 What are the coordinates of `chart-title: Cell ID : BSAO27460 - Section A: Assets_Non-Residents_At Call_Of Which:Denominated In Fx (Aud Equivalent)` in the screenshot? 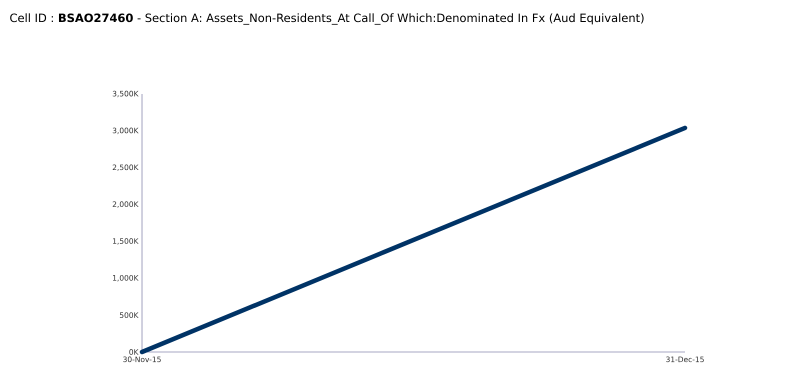 It's located at (327, 19).